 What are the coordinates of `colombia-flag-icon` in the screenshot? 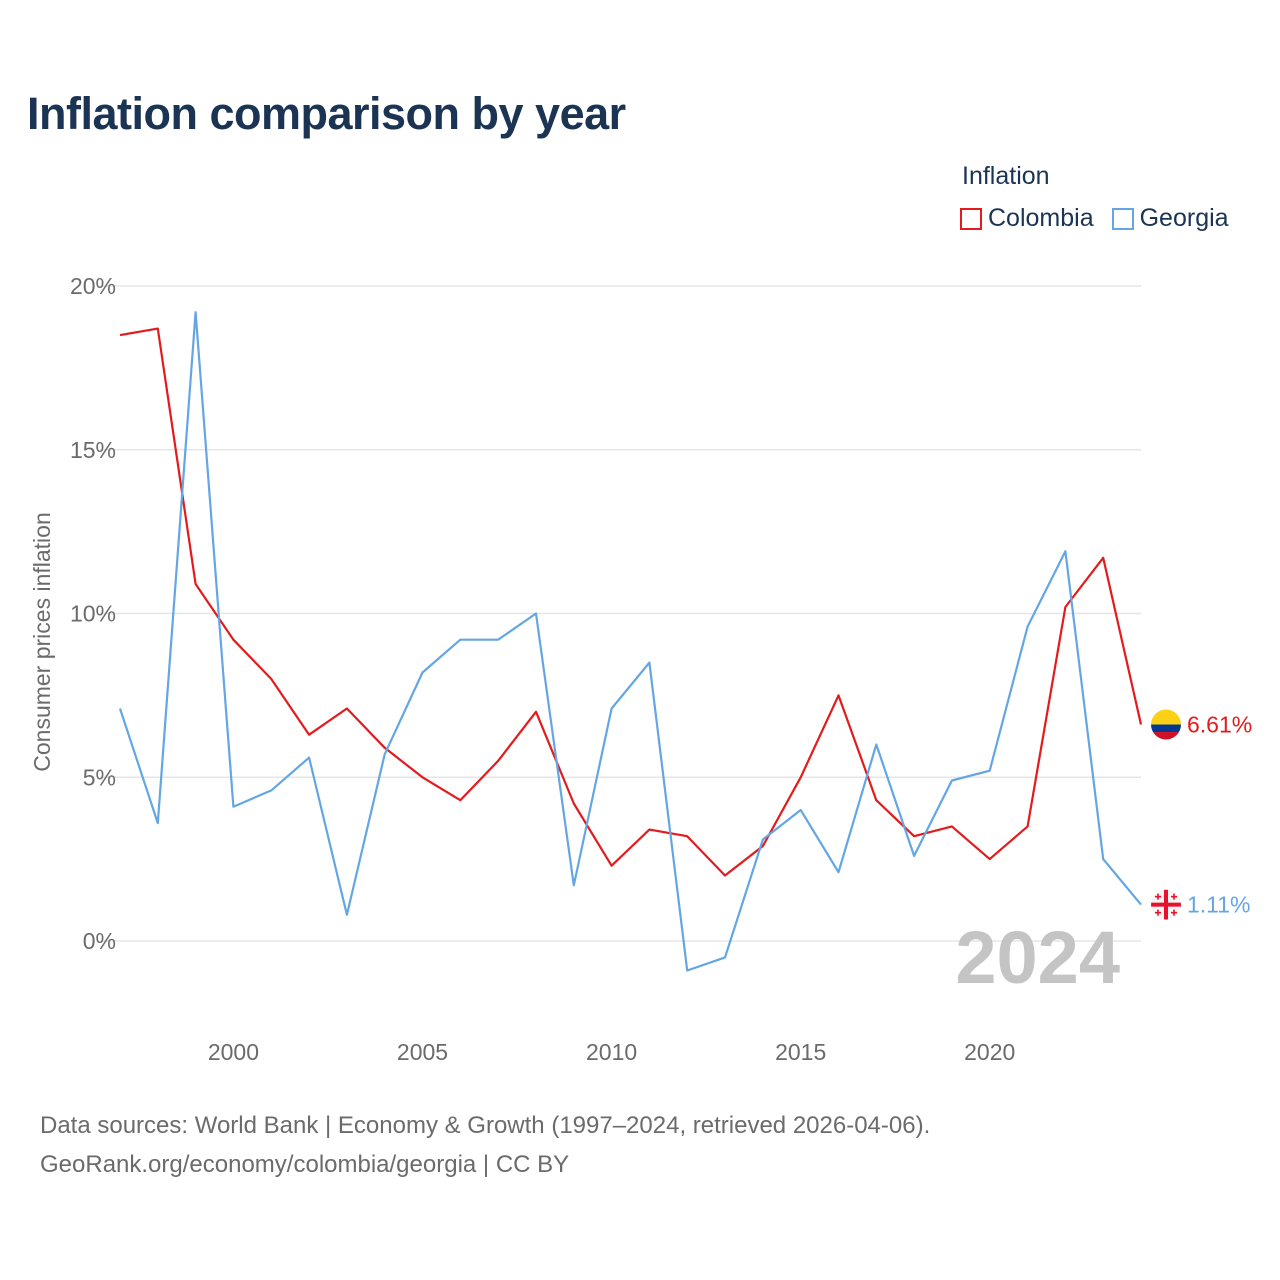 It's located at (1166, 724).